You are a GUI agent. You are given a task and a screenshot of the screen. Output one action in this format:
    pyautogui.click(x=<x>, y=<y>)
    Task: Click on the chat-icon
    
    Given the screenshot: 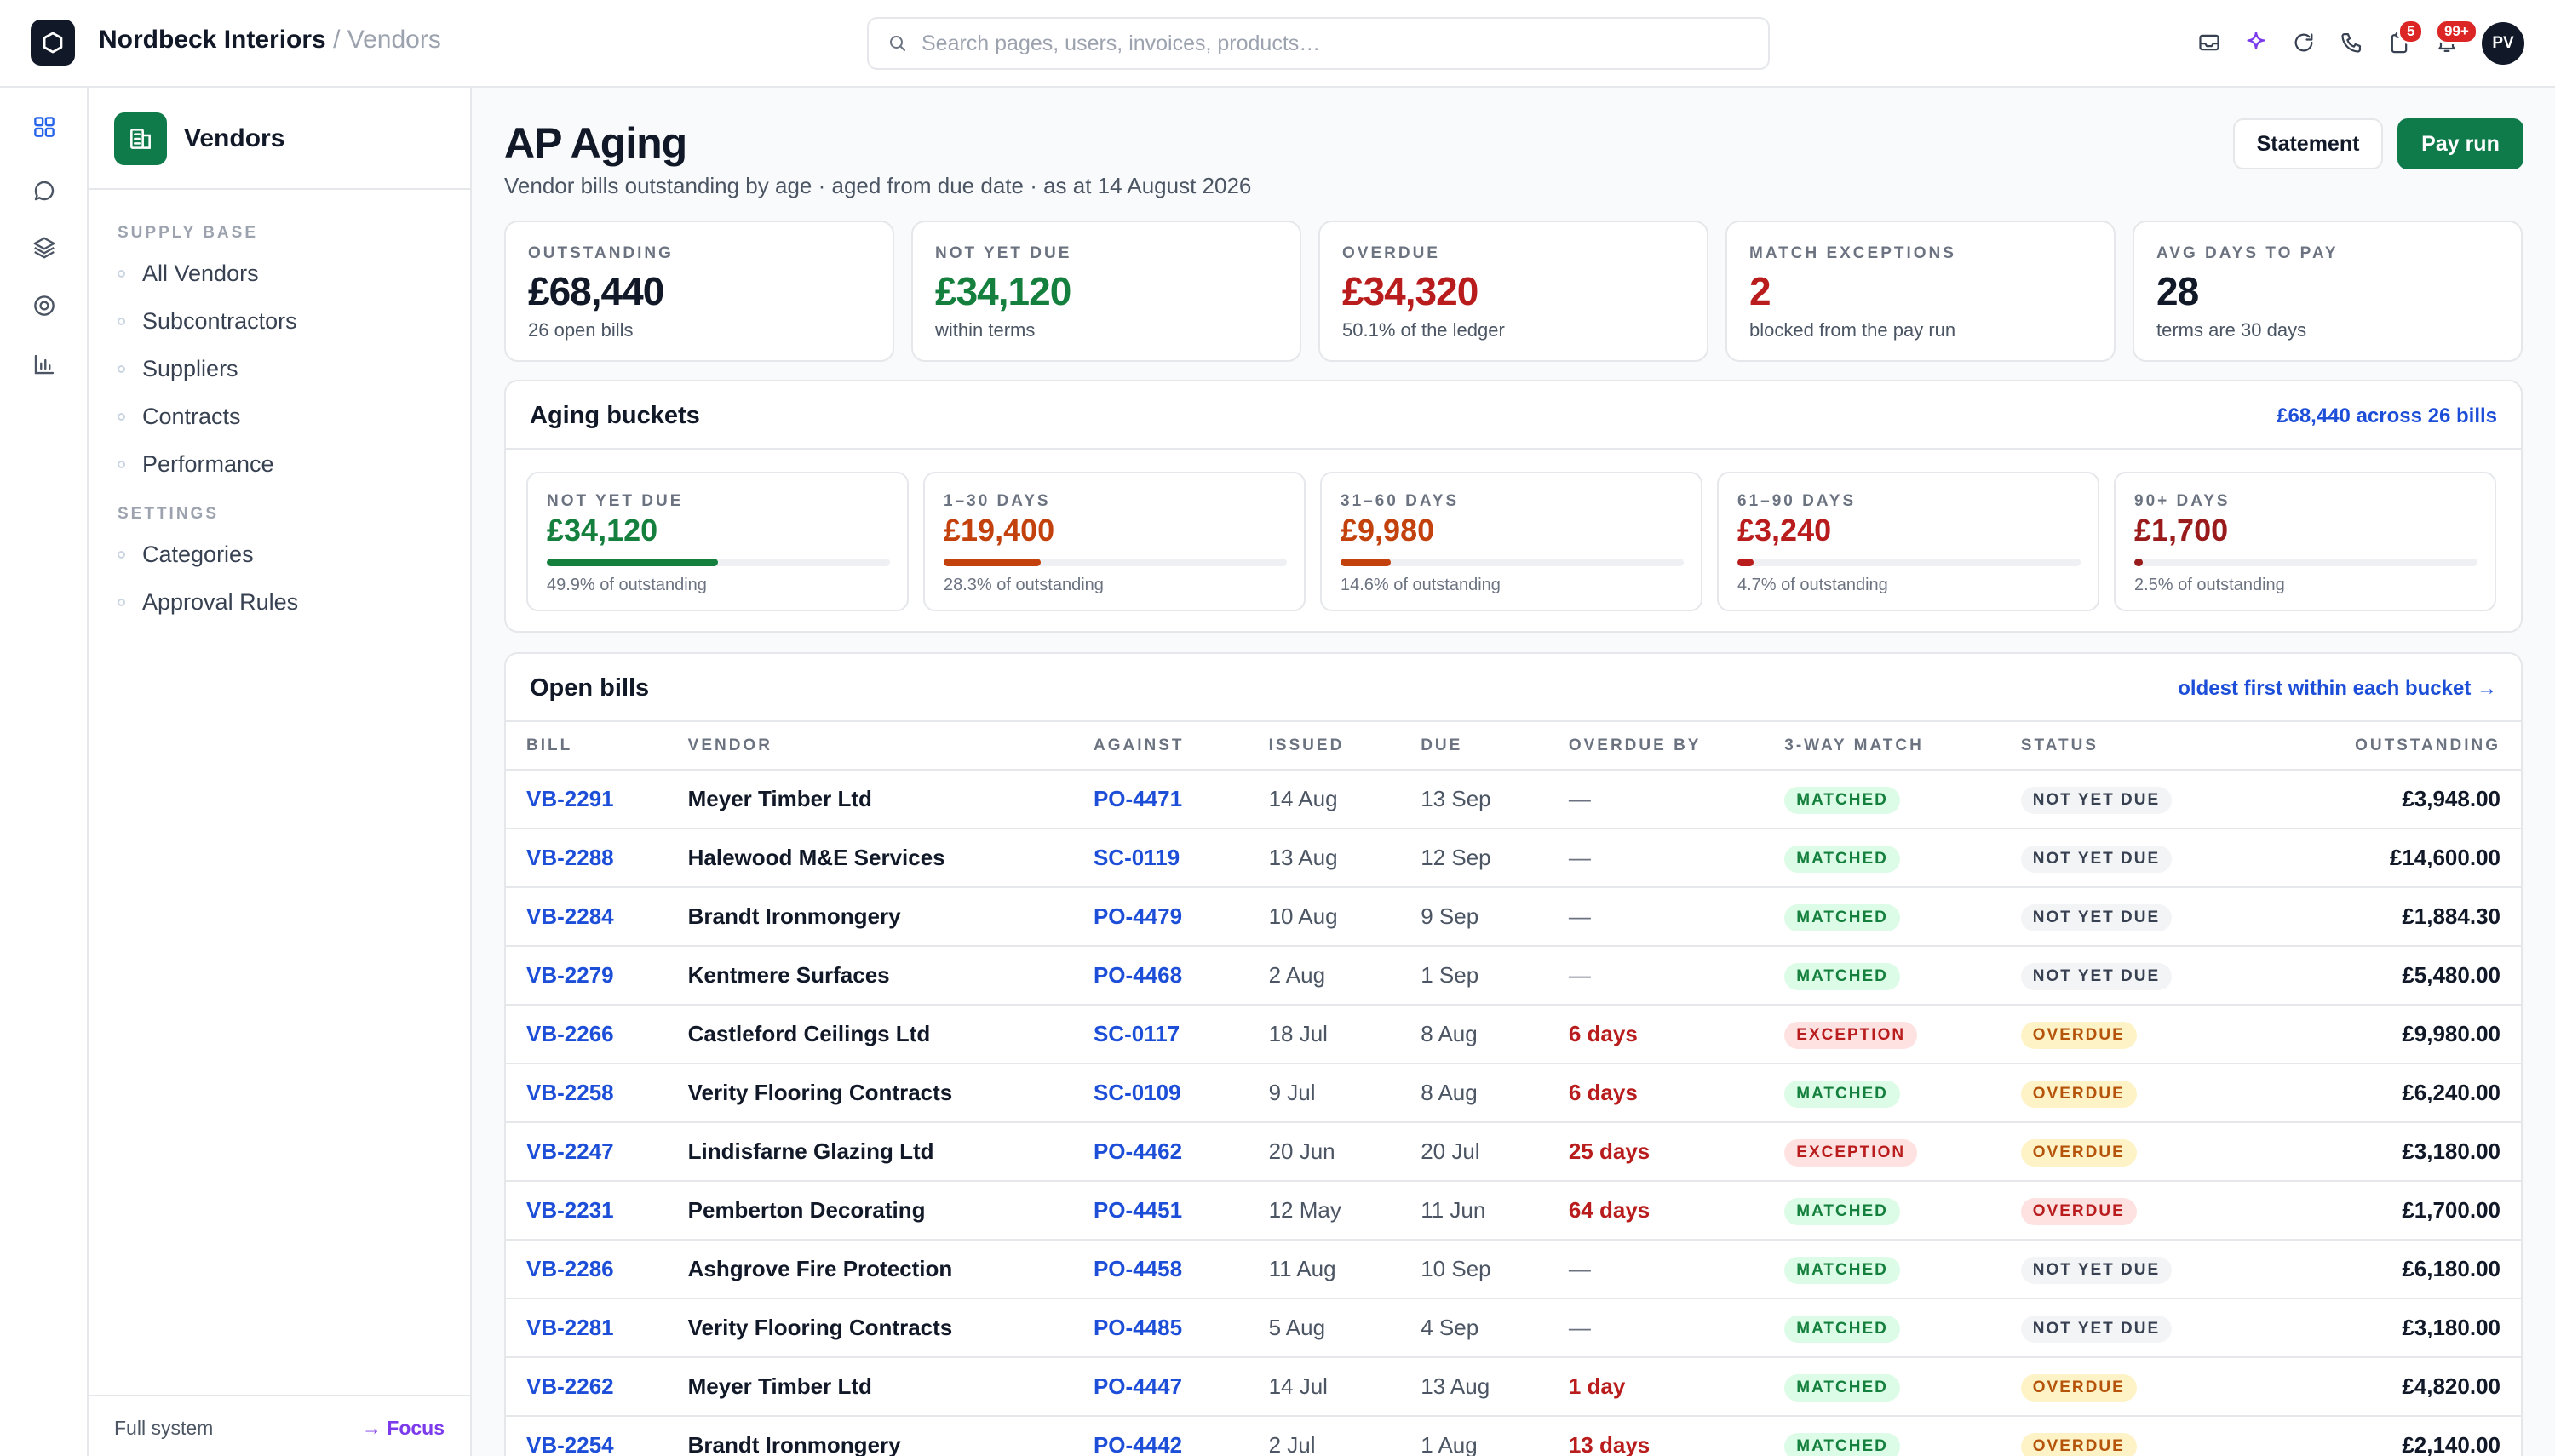 What is the action you would take?
    pyautogui.click(x=44, y=191)
    